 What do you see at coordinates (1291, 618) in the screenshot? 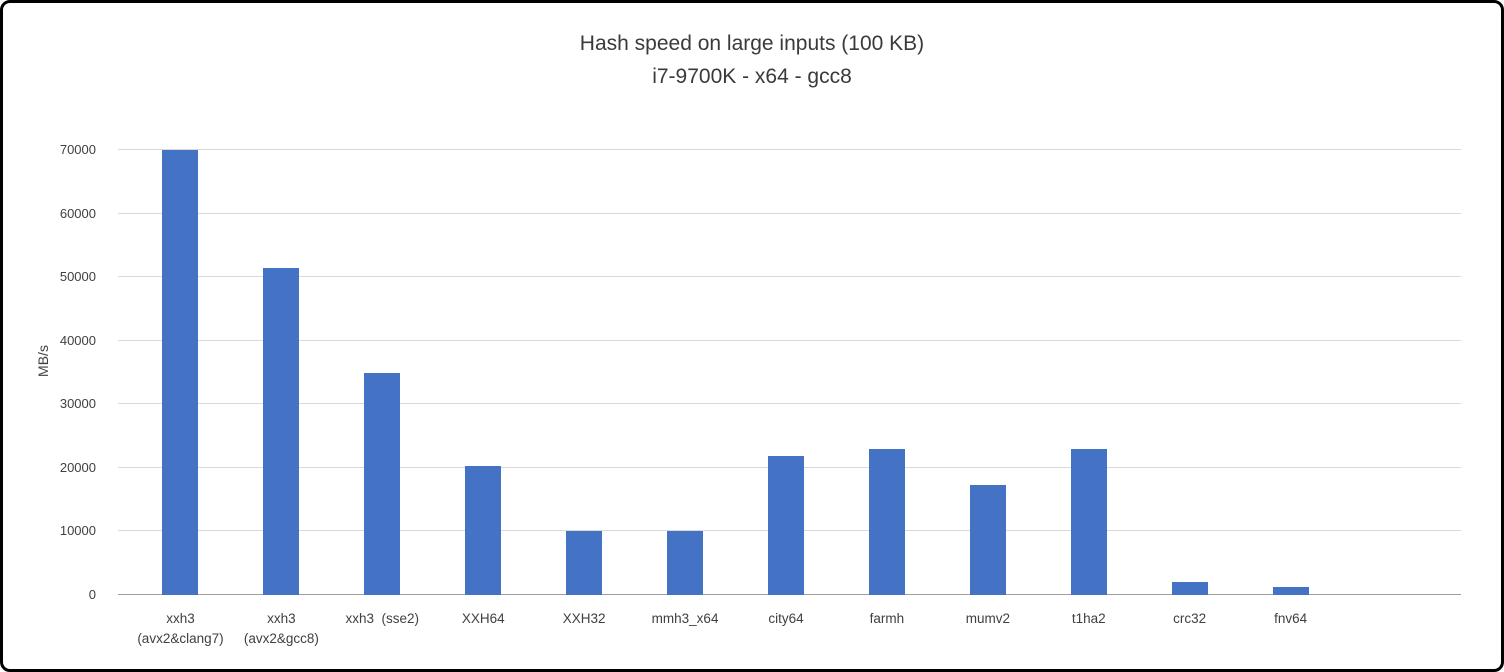
I see `x-axis-label: fnv64` at bounding box center [1291, 618].